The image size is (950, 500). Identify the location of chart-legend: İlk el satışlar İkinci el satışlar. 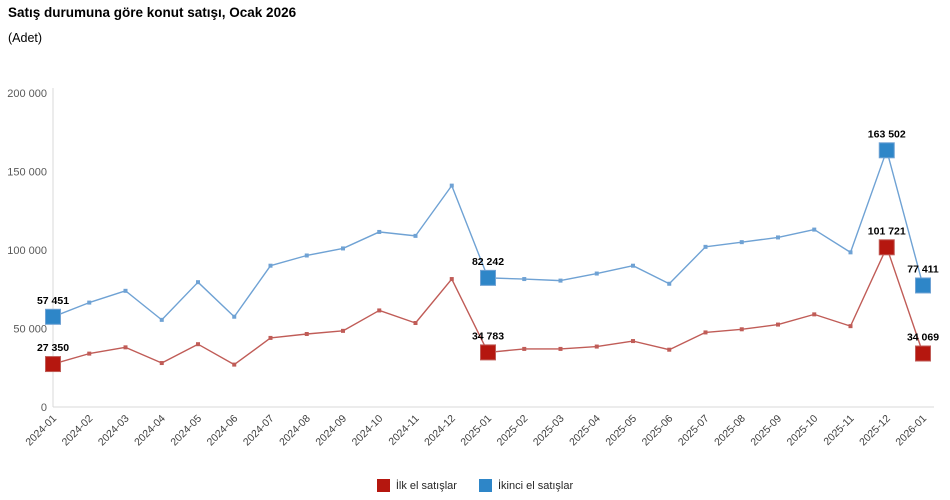
(475, 485).